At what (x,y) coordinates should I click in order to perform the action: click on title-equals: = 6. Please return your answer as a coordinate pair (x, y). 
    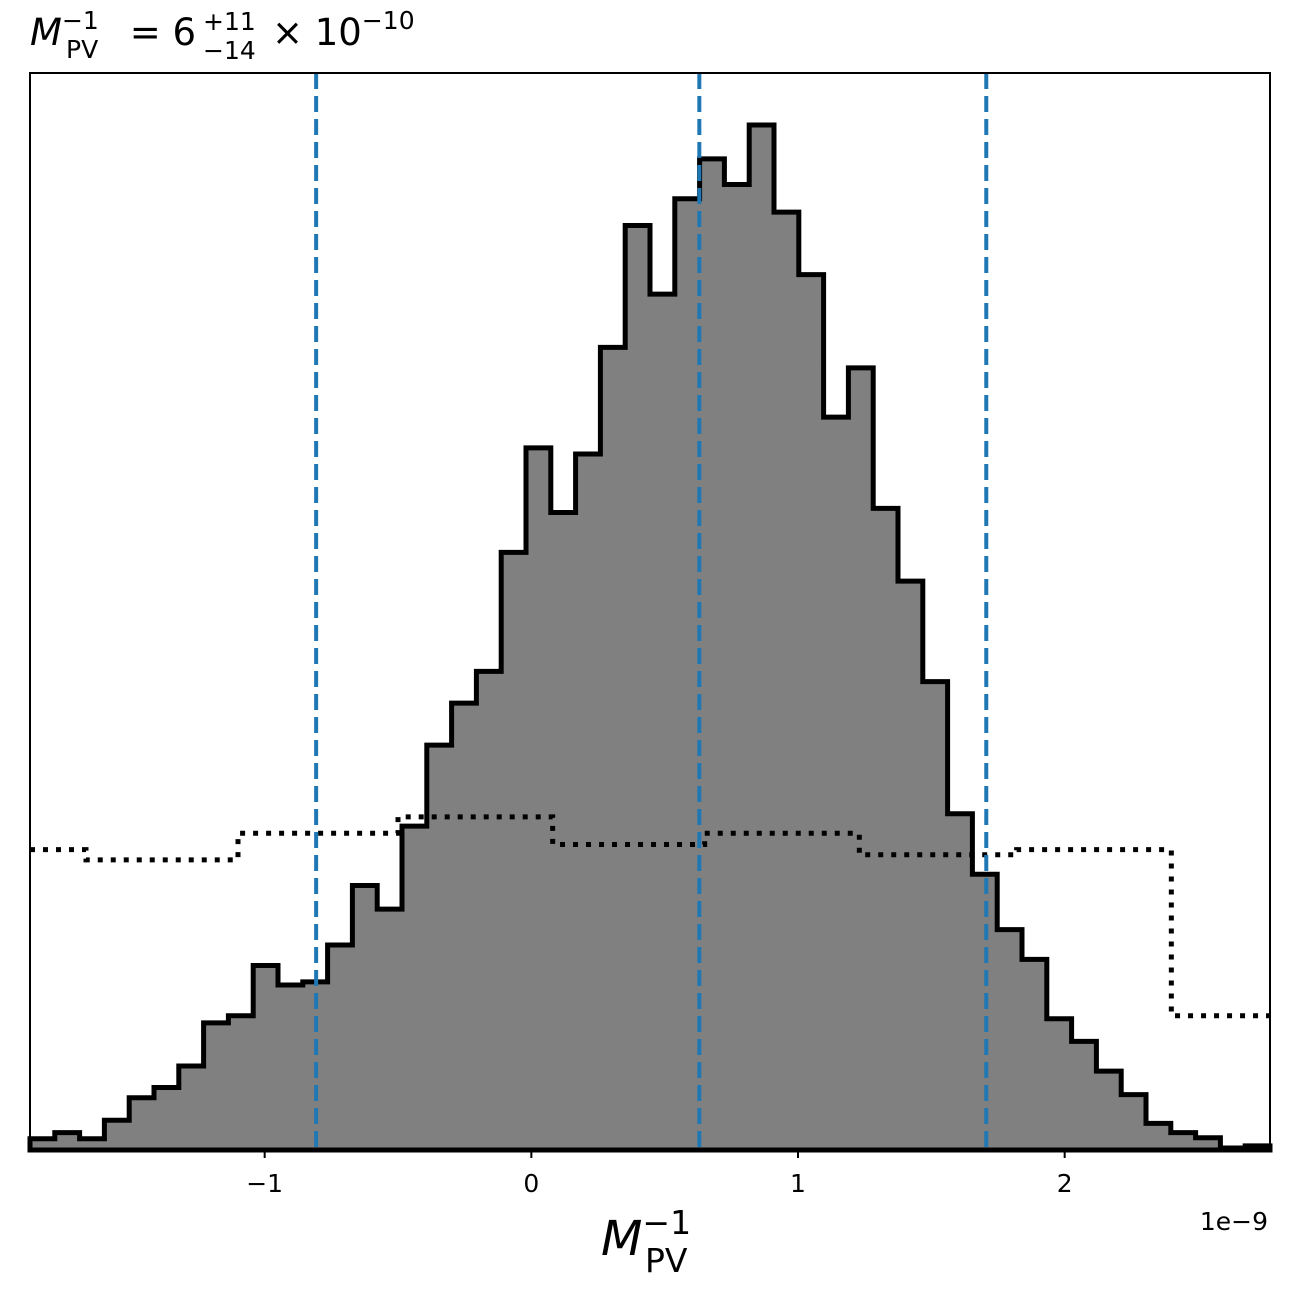
    Looking at the image, I should click on (157, 32).